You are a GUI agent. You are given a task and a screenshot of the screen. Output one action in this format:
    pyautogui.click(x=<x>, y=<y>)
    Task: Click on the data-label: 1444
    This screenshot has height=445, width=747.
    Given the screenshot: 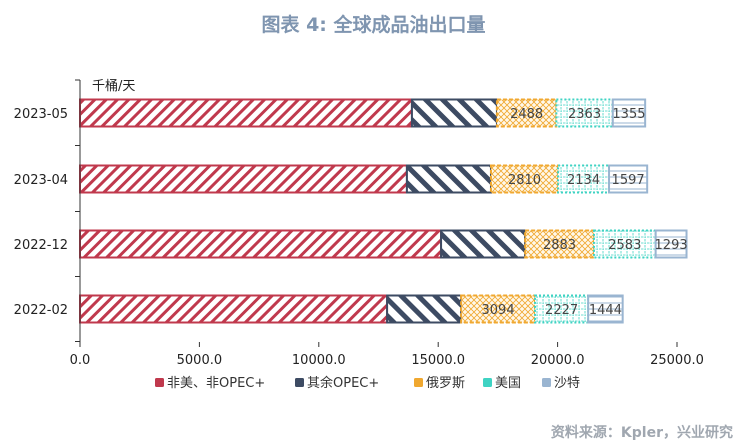 What is the action you would take?
    pyautogui.click(x=605, y=310)
    